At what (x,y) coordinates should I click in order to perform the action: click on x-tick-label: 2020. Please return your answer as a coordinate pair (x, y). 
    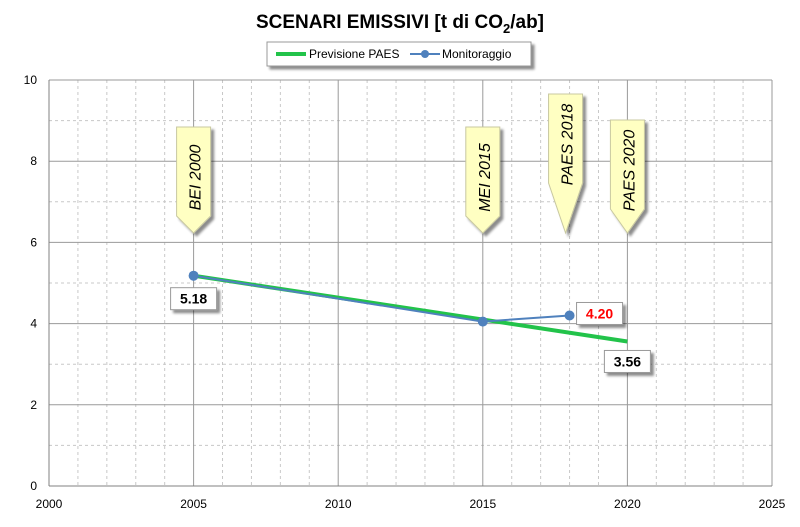
    Looking at the image, I should click on (627, 504).